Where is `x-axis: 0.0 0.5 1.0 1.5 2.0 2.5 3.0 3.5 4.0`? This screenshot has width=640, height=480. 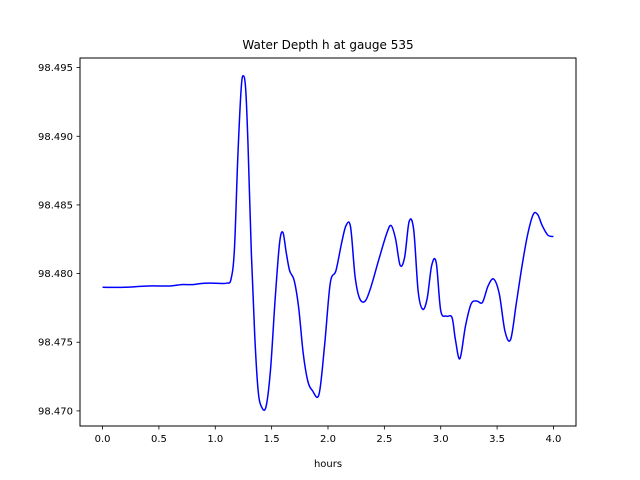
x-axis: 0.0 0.5 1.0 1.5 2.0 2.5 3.0 3.5 4.0 is located at coordinates (328, 435).